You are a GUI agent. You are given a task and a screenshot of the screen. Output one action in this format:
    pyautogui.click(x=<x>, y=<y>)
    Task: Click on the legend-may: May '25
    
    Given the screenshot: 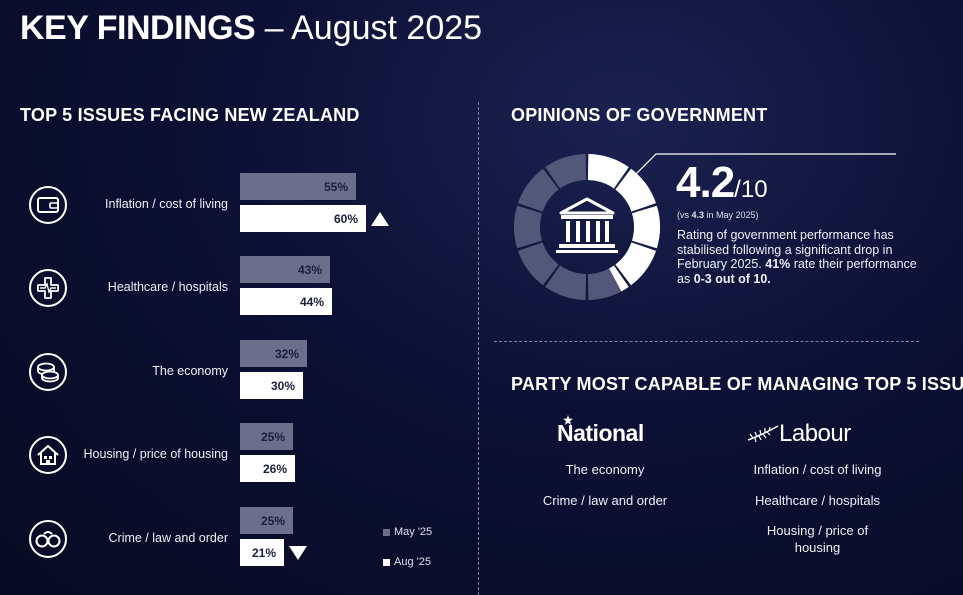 What is the action you would take?
    pyautogui.click(x=407, y=532)
    